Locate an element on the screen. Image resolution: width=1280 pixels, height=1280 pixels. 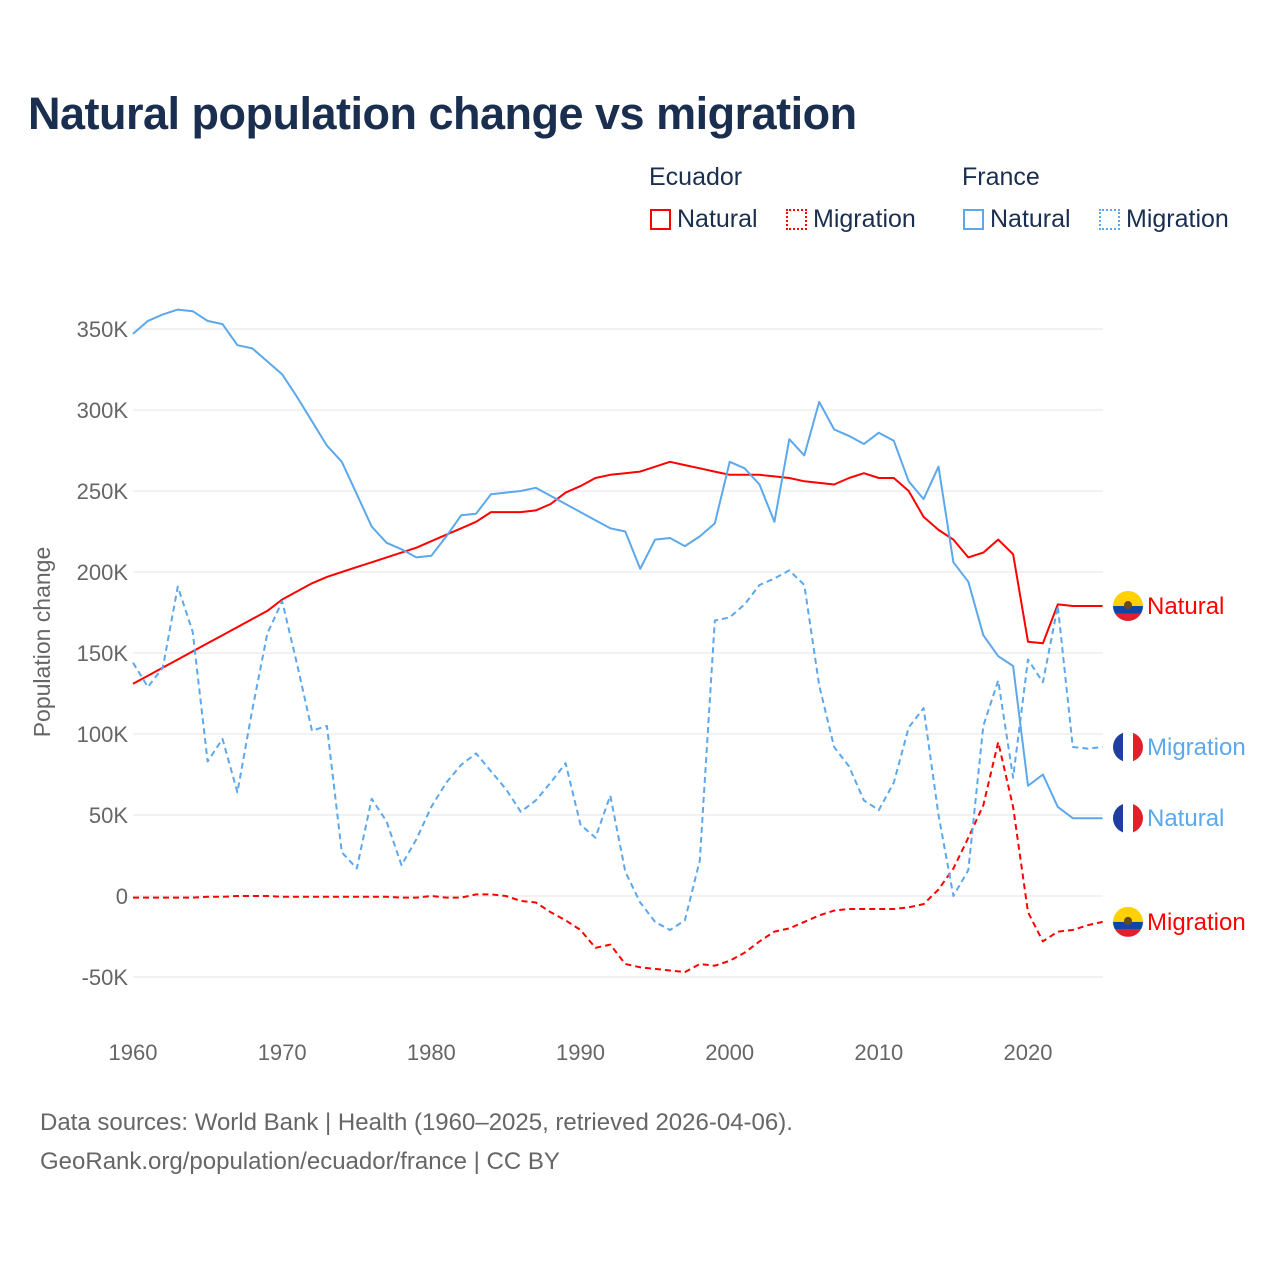
x-tick-label: 2020 is located at coordinates (1028, 1052).